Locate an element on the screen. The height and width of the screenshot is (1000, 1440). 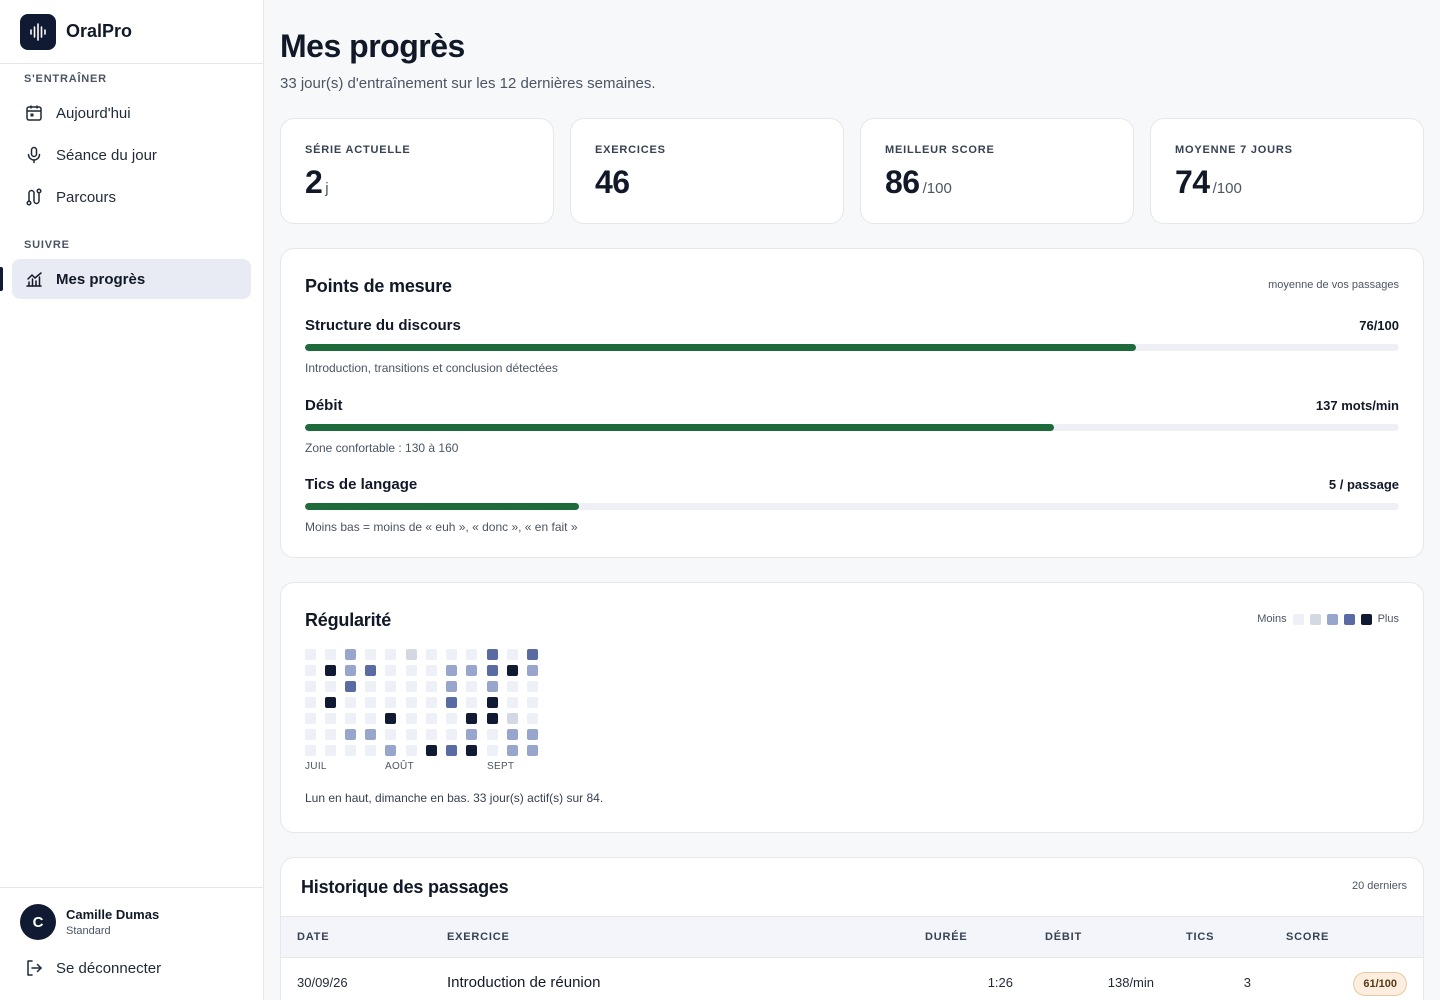
heatmap-legend: Moins Plus is located at coordinates (1328, 619).